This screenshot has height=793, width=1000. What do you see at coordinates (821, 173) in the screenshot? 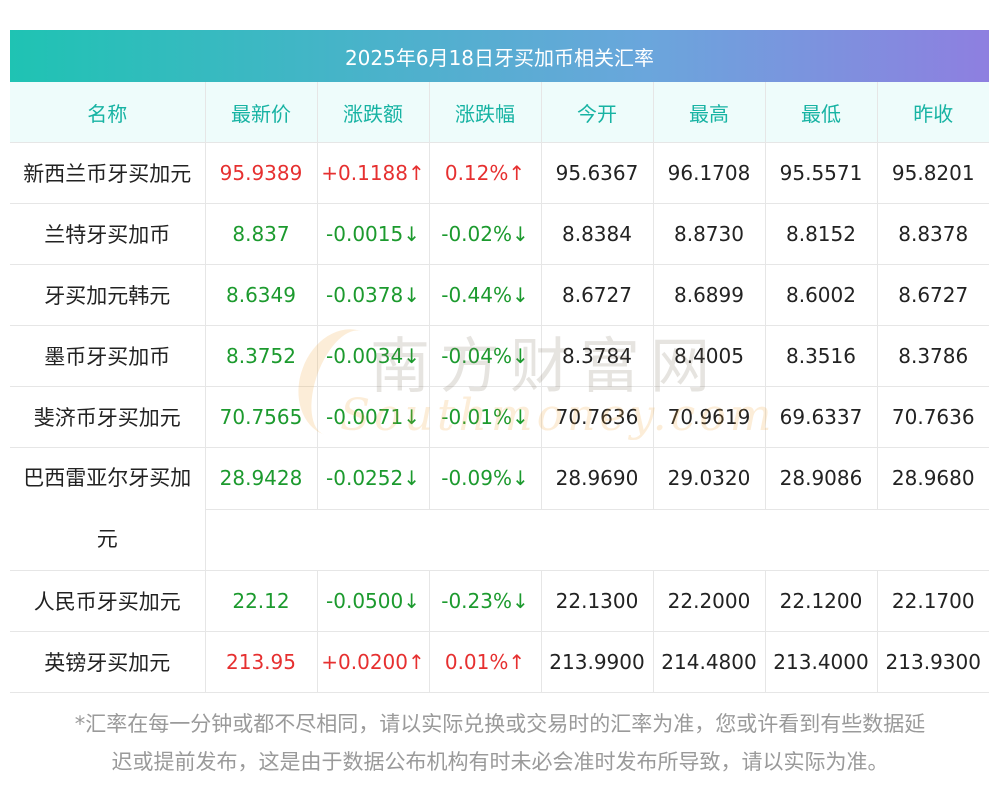
I see `low-price: 95.5571` at bounding box center [821, 173].